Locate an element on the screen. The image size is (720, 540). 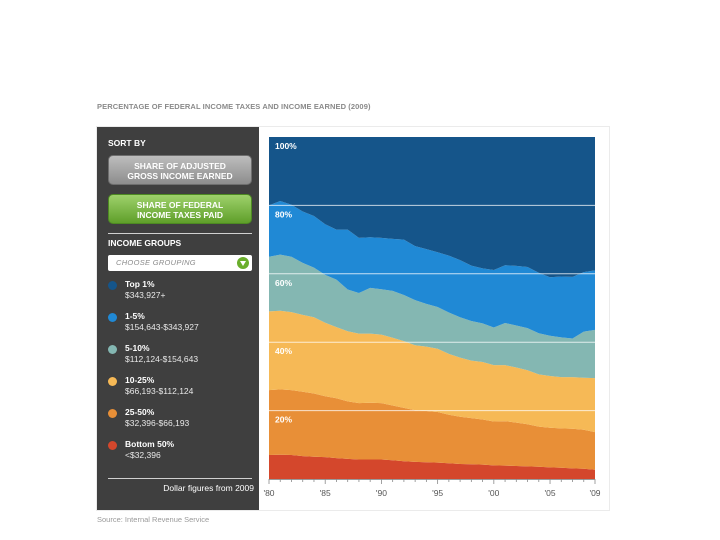
legend-item-range: <$32,396 is located at coordinates (143, 455).